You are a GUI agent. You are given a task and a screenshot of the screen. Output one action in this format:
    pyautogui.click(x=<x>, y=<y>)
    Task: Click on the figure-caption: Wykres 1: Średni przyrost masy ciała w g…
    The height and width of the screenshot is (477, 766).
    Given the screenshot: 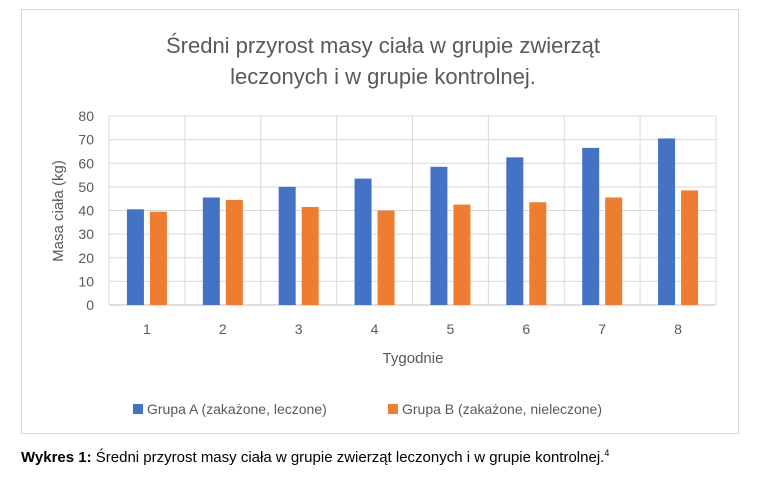 What is the action you would take?
    pyautogui.click(x=386, y=457)
    